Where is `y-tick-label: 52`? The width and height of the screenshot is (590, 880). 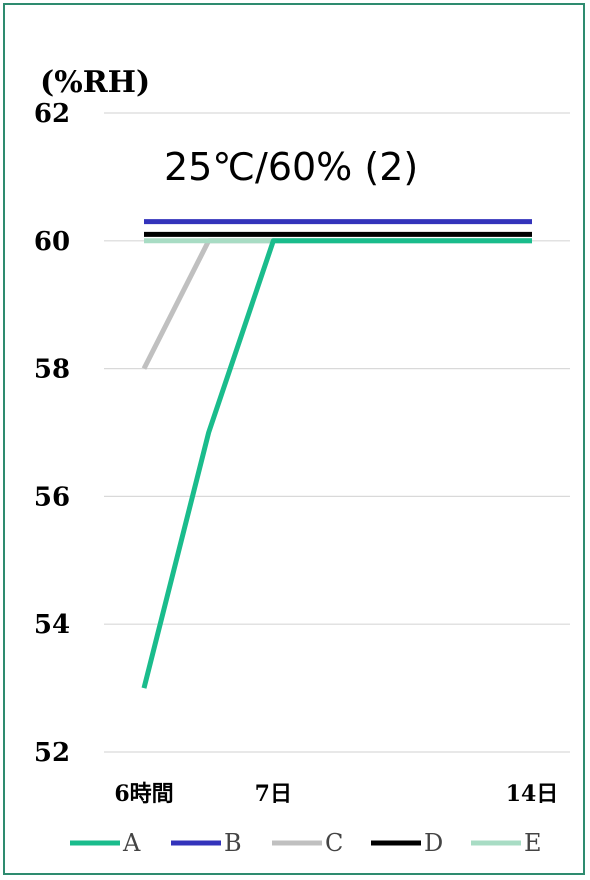
y-tick-label: 52 is located at coordinates (52, 753).